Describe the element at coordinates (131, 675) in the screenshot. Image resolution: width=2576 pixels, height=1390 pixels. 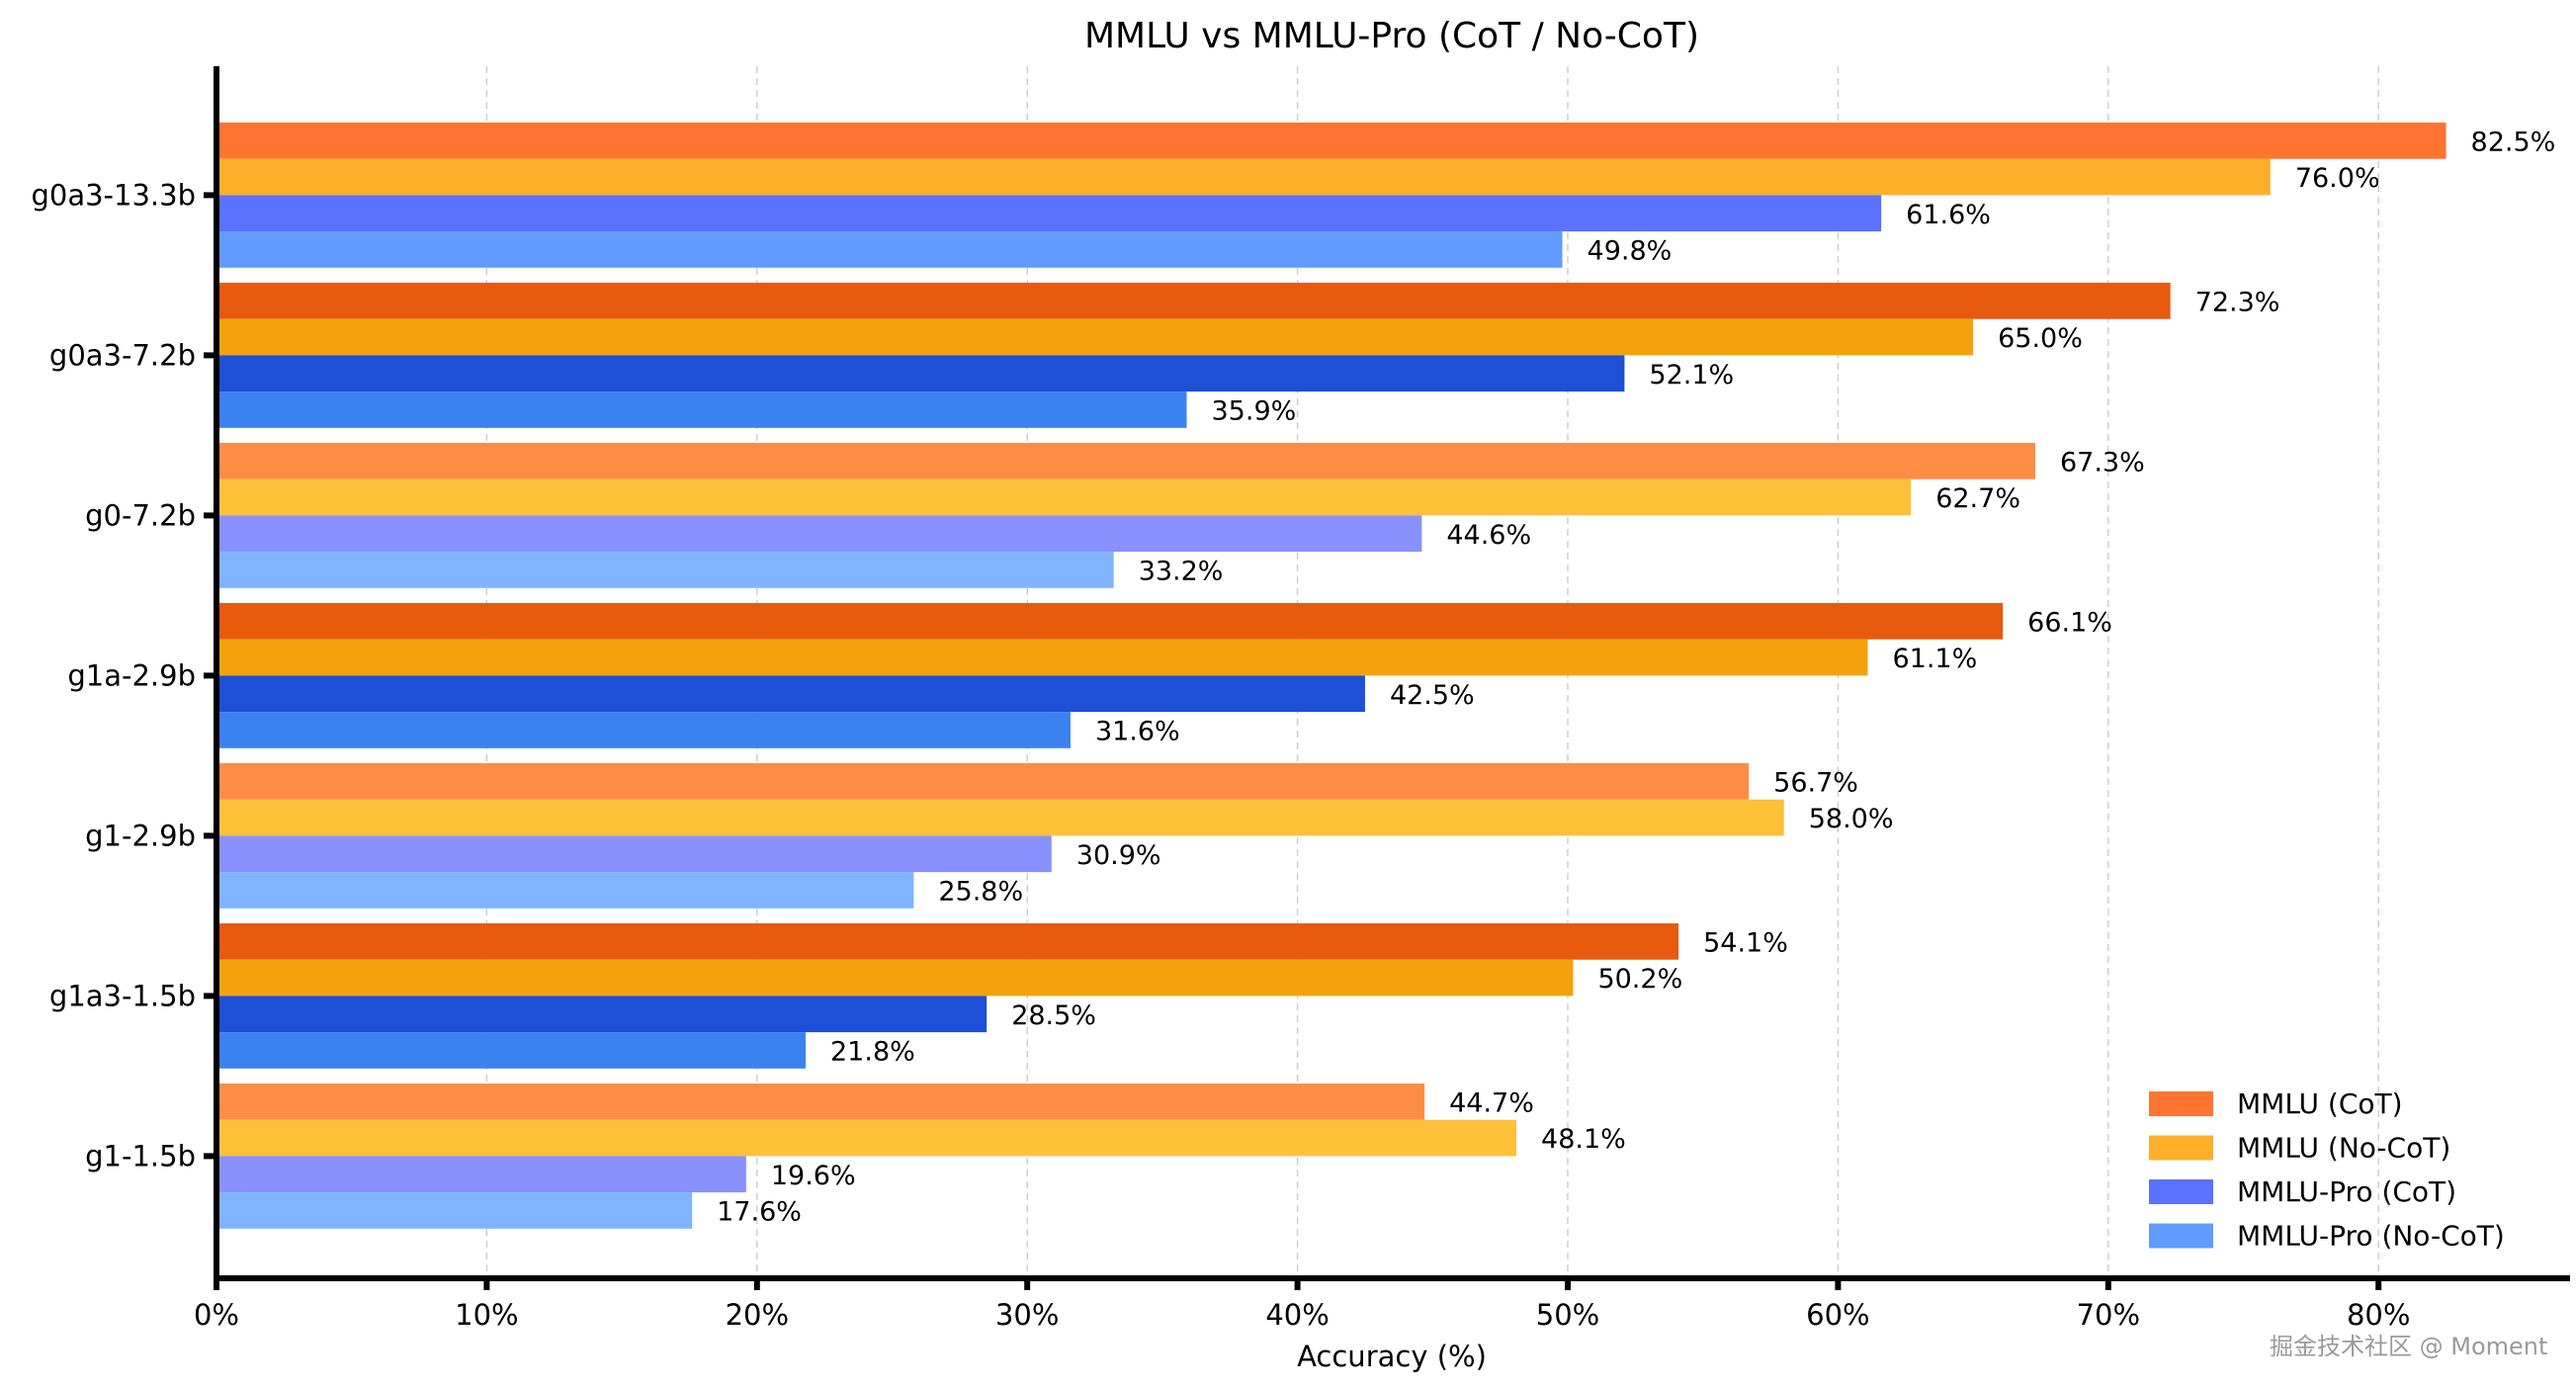
I see `y-tick-label: g1a-2.9b` at that location.